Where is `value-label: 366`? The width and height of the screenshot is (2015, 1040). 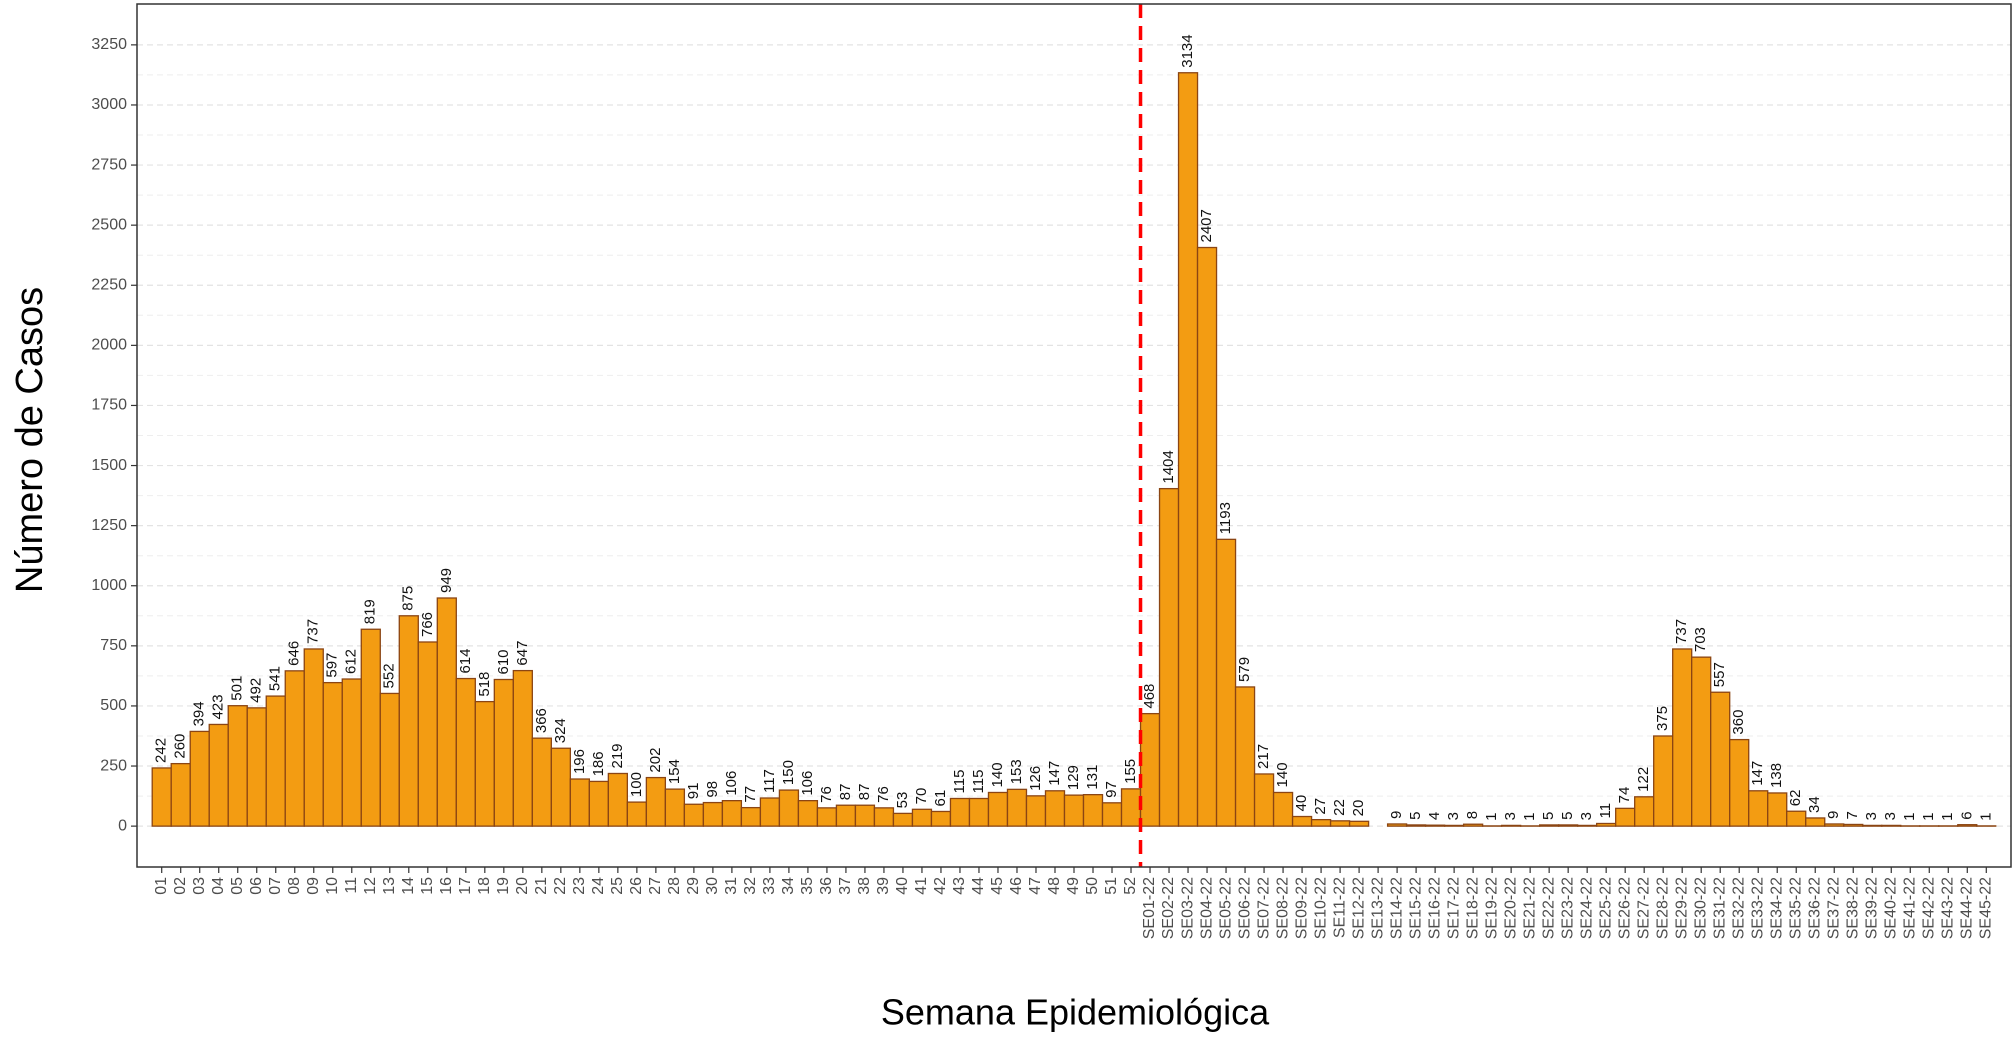
value-label: 366 is located at coordinates (541, 720).